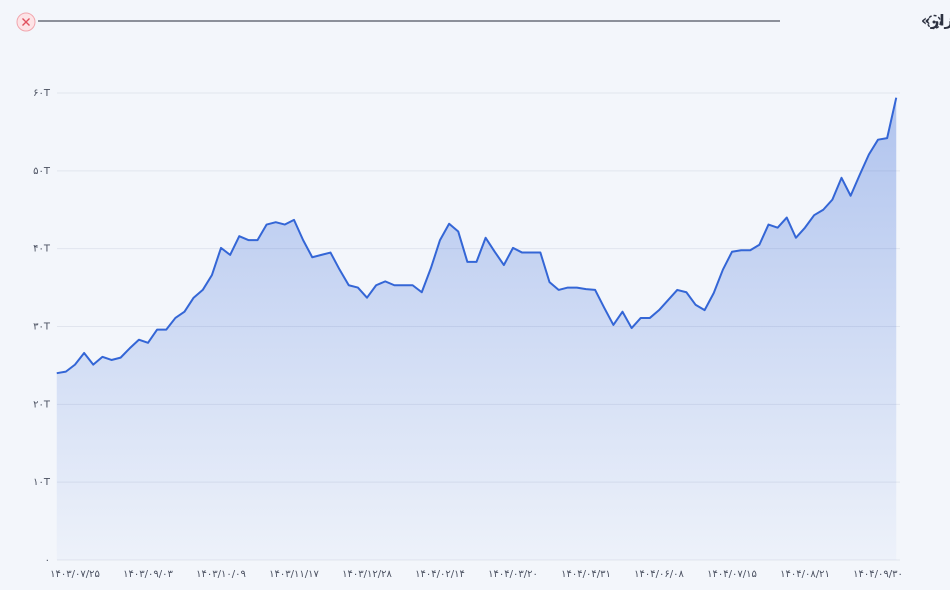 Image resolution: width=950 pixels, height=590 pixels. I want to click on x-tick-label: ۱۴۰۴/۰۸/۲۱, so click(805, 574).